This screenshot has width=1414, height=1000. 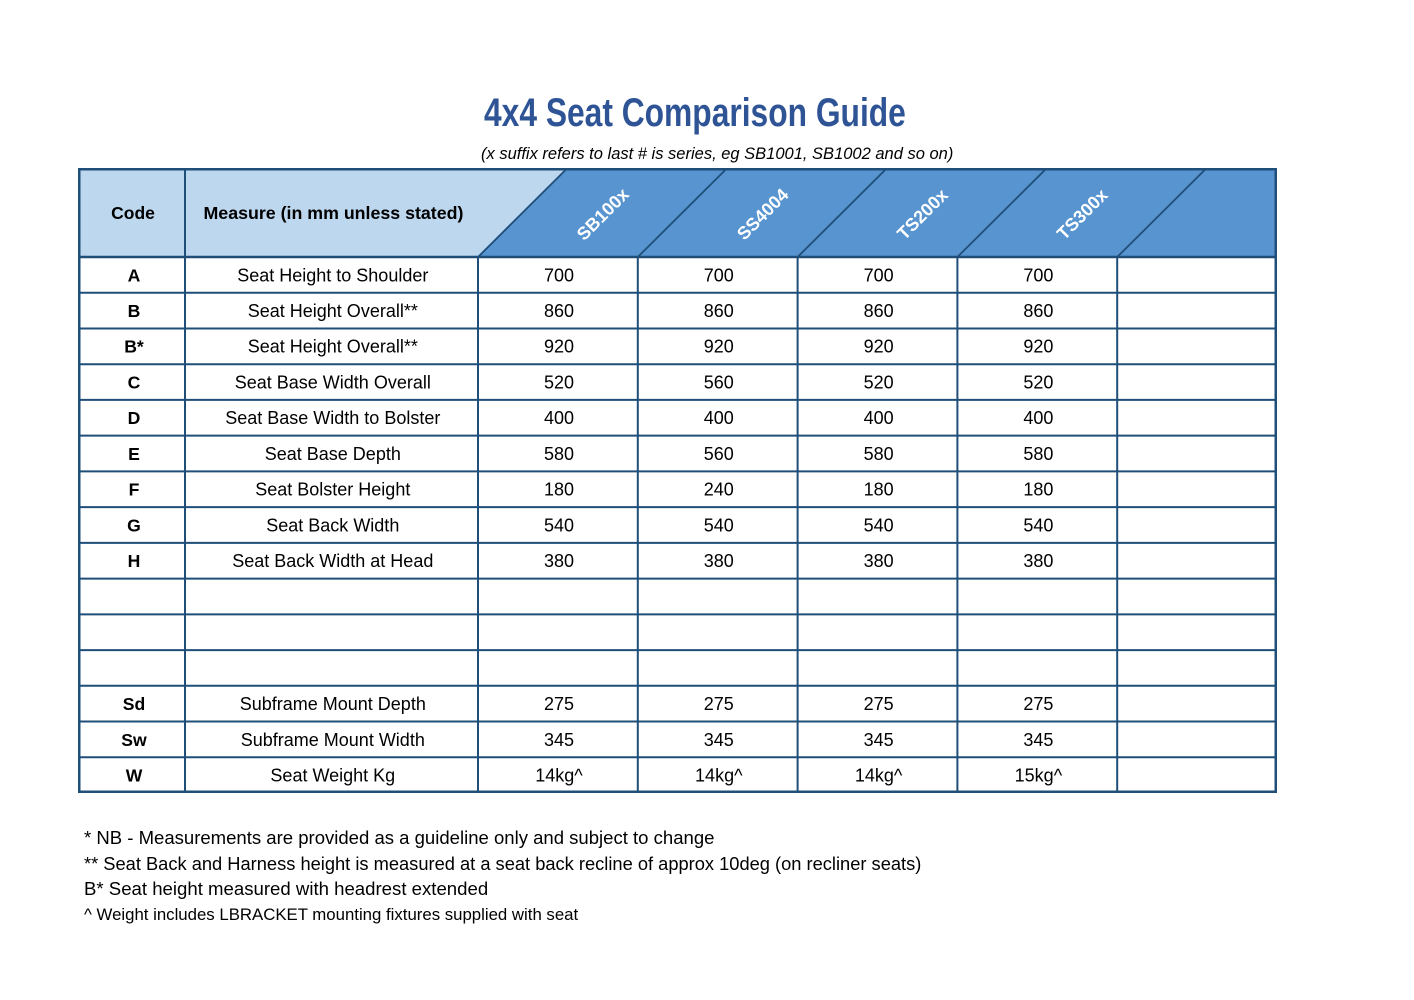 I want to click on svg-text: D, so click(x=134, y=418).